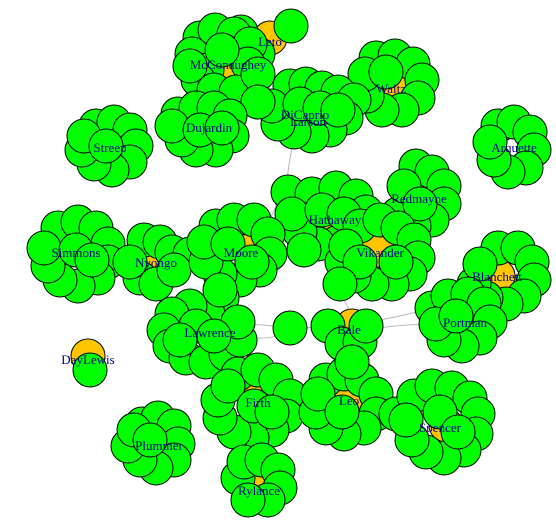  I want to click on node-label-streep: Streep, so click(109, 147).